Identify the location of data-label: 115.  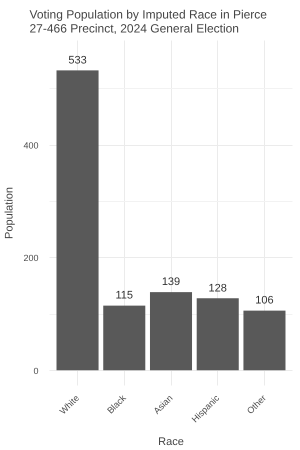
(125, 296).